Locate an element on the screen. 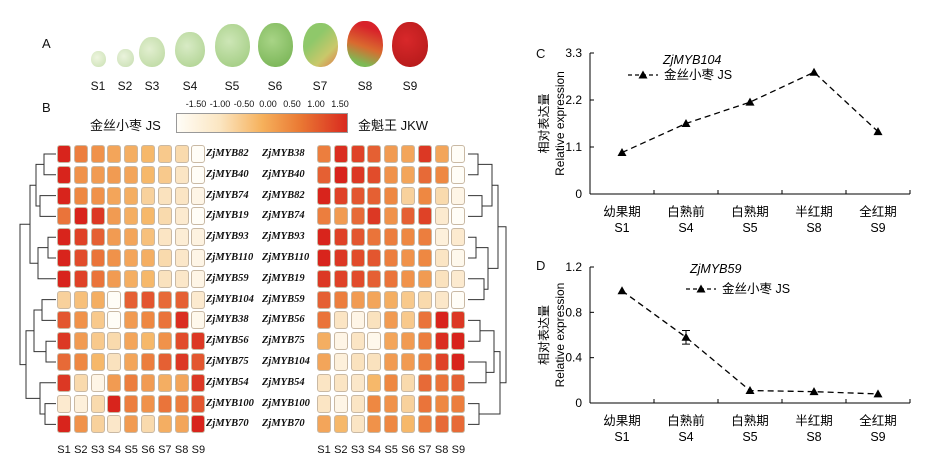 The width and height of the screenshot is (939, 465). chart-d-y-tick-label: 1.2 is located at coordinates (573, 267).